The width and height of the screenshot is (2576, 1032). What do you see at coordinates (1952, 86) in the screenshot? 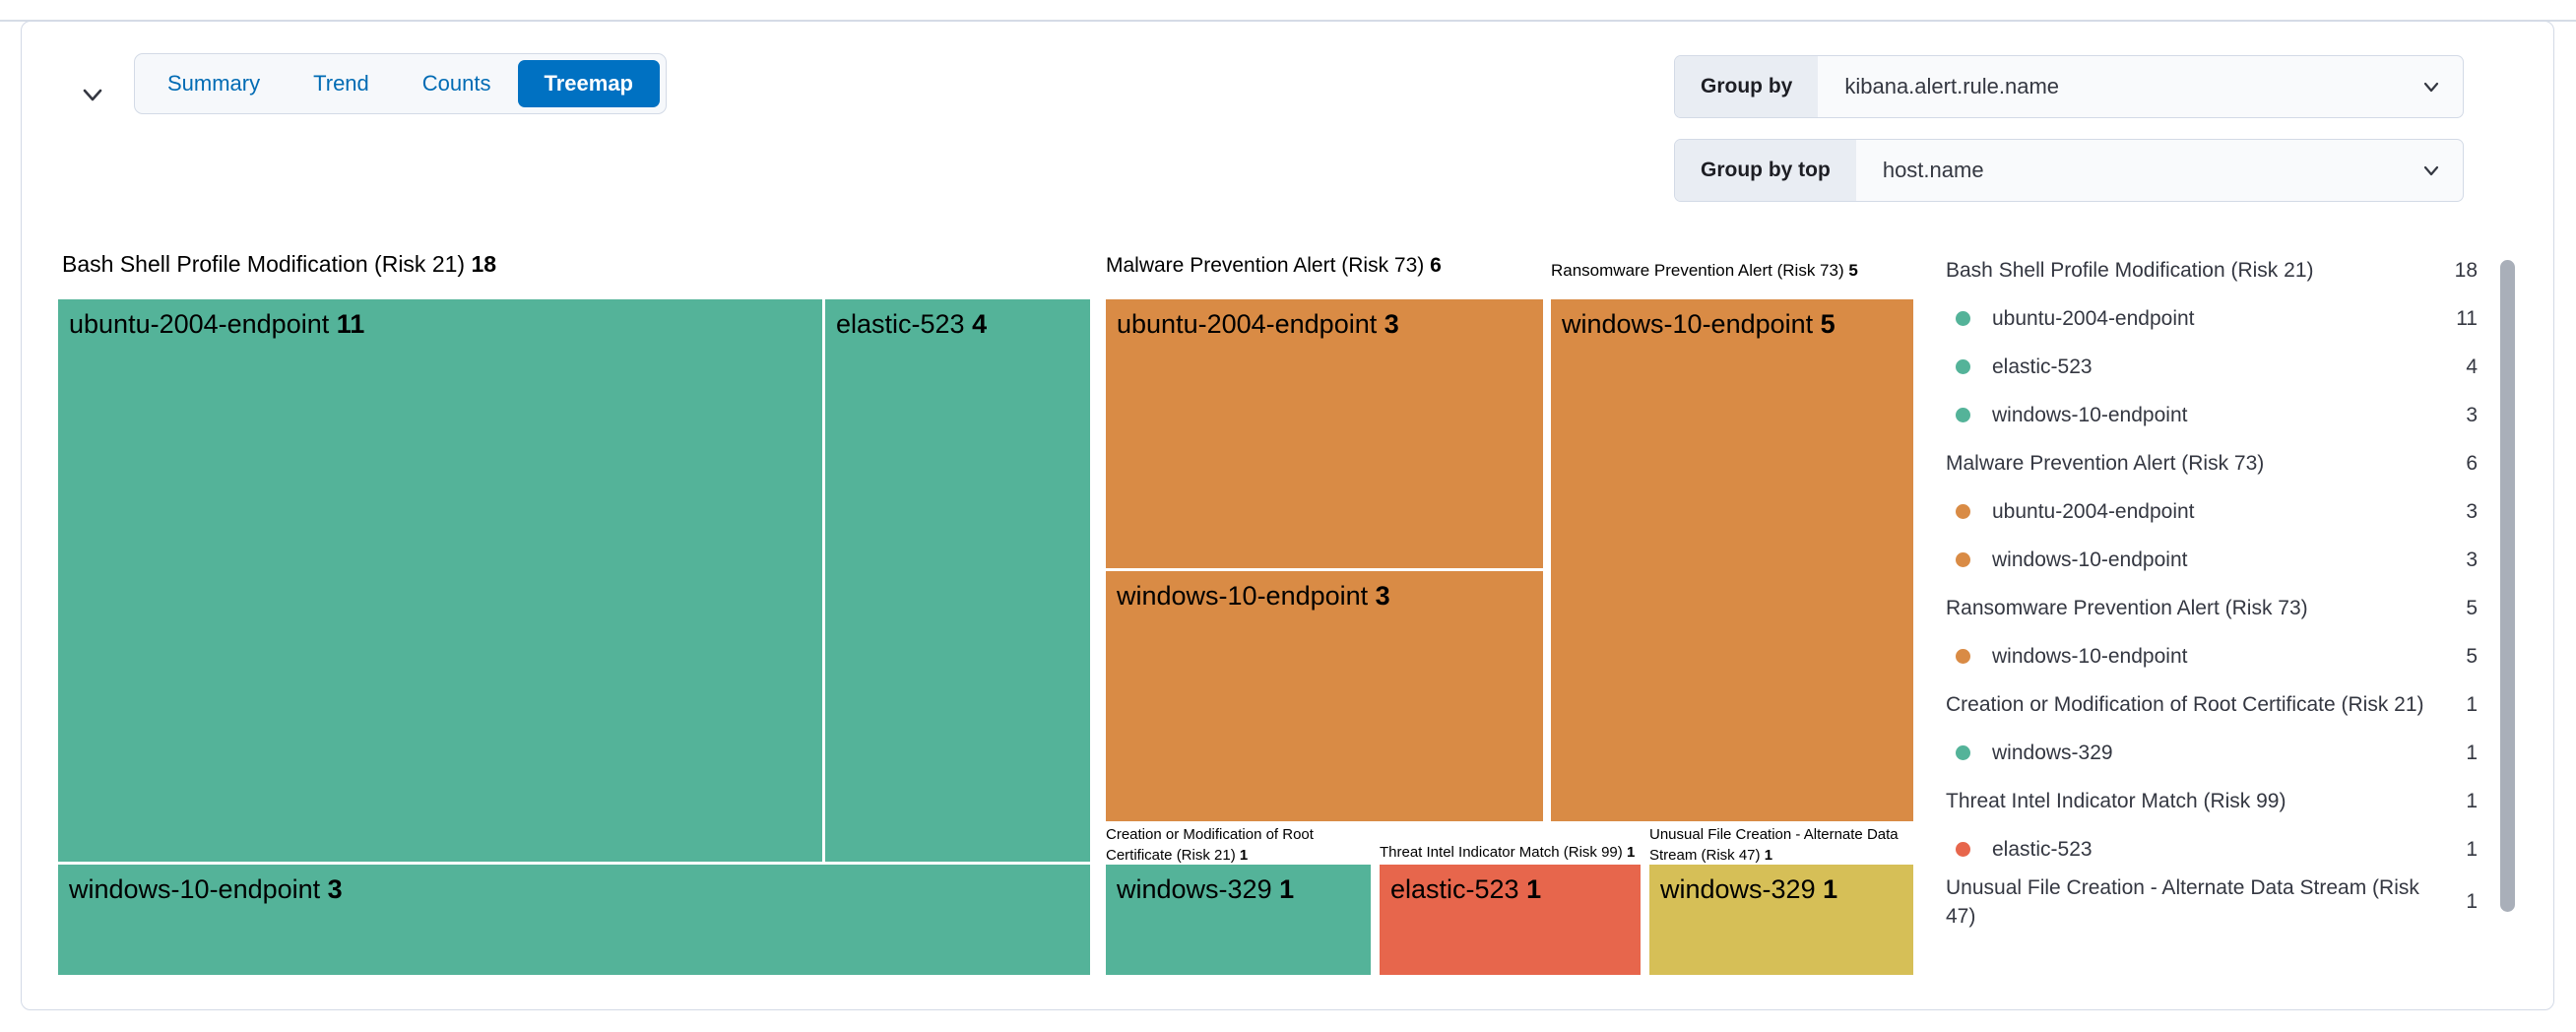
I see `group-by-value: kibana.alert.rule.name` at bounding box center [1952, 86].